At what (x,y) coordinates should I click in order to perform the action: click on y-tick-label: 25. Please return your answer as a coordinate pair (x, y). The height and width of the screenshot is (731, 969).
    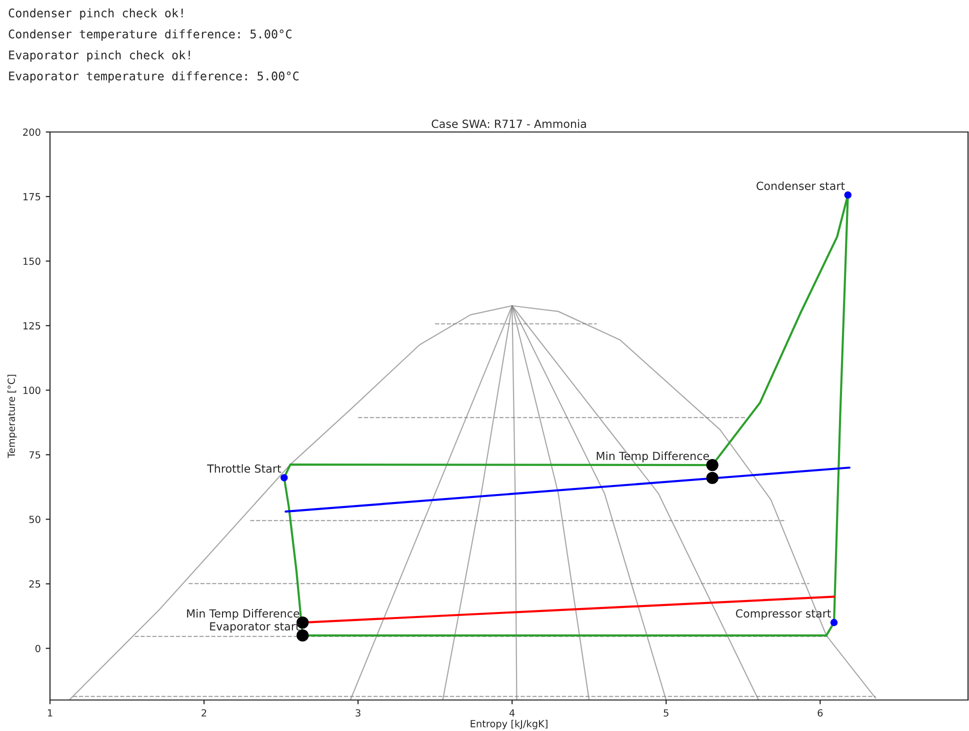
    Looking at the image, I should click on (34, 584).